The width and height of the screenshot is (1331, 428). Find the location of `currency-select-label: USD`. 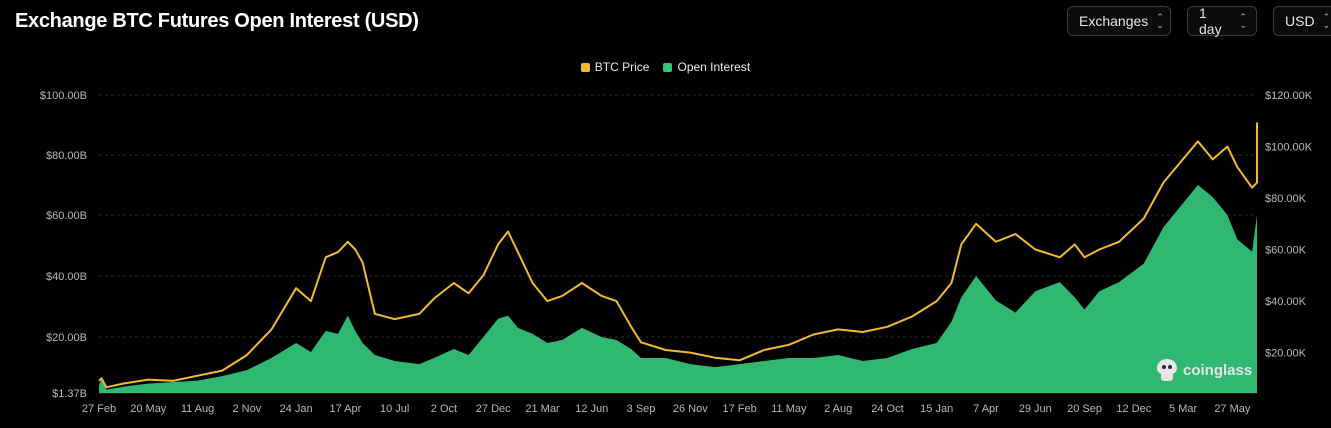

currency-select-label: USD is located at coordinates (1300, 21).